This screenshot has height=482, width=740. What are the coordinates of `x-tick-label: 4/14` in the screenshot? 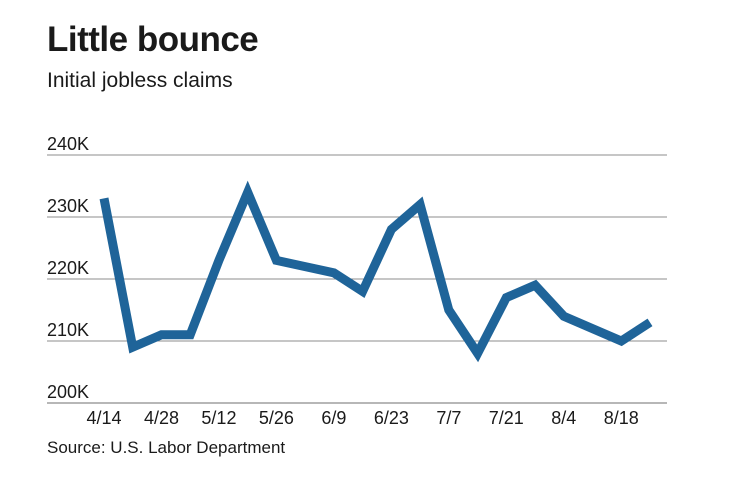 It's located at (103, 418).